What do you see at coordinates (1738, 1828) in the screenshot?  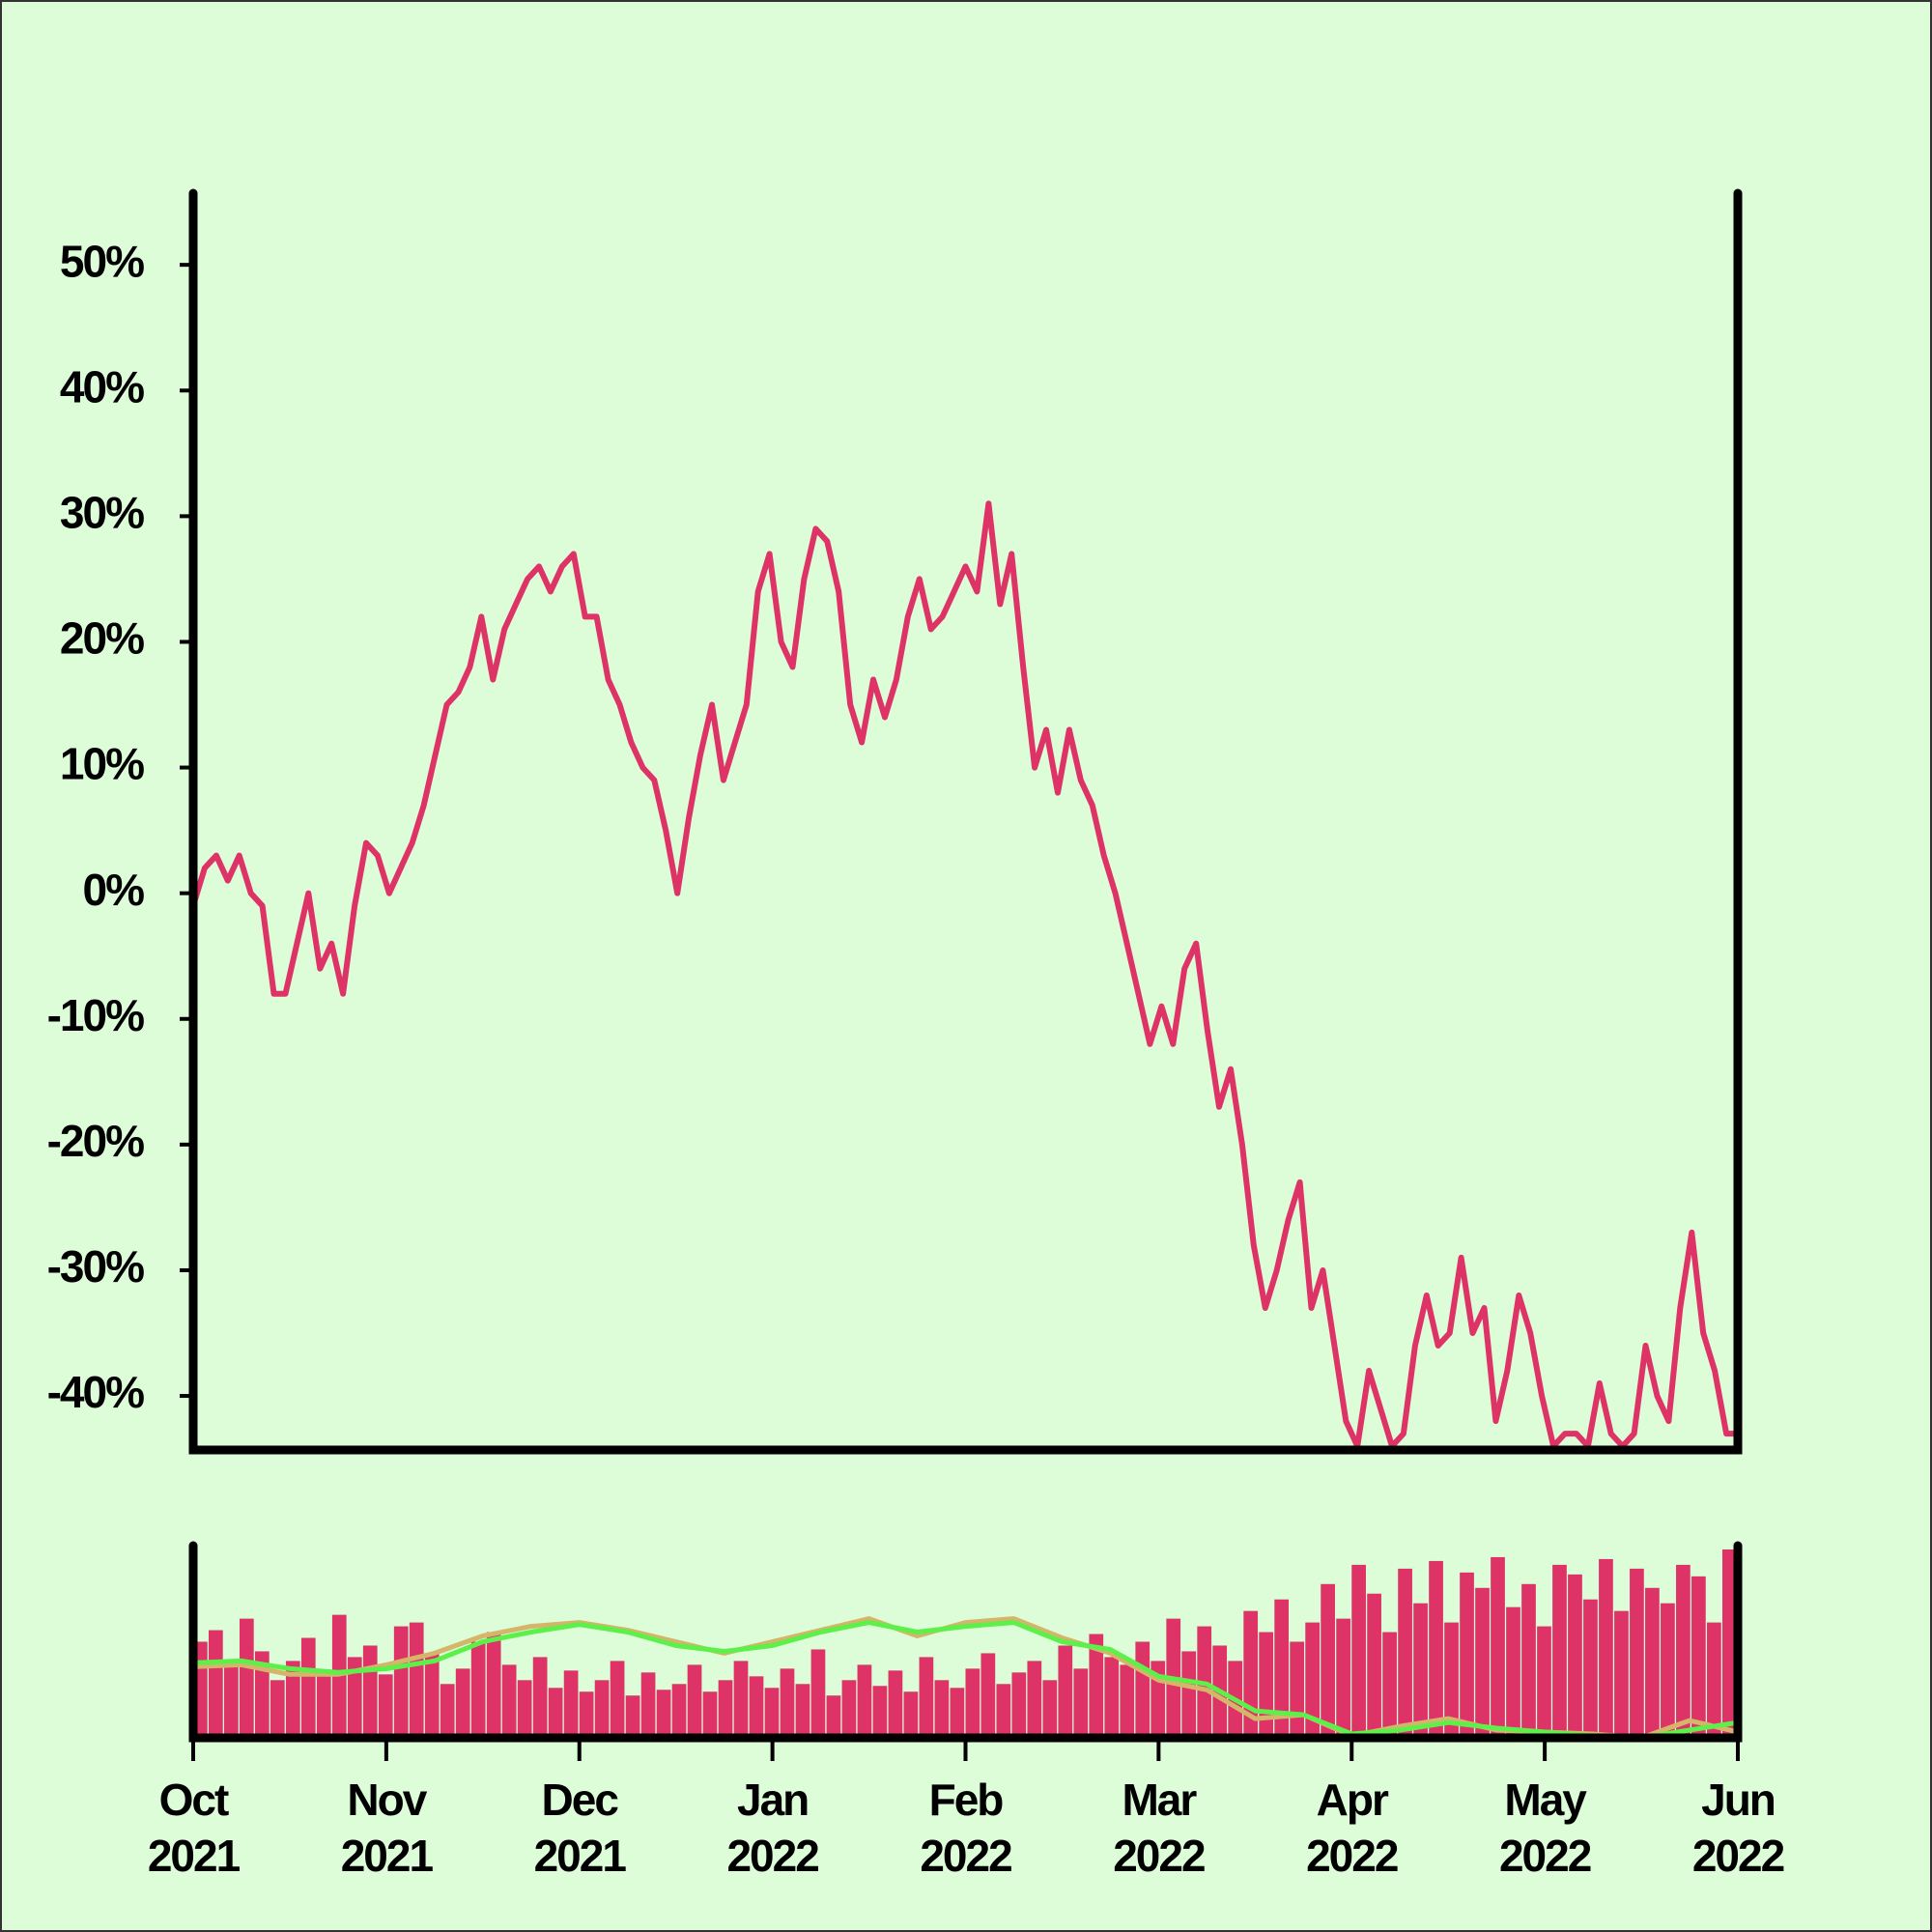 I see `x-tick-label: Jun 2022` at bounding box center [1738, 1828].